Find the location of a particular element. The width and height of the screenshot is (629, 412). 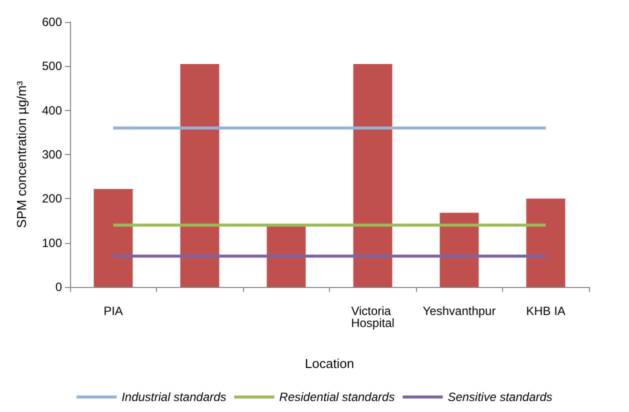

x-tick-label: PIA is located at coordinates (113, 311).